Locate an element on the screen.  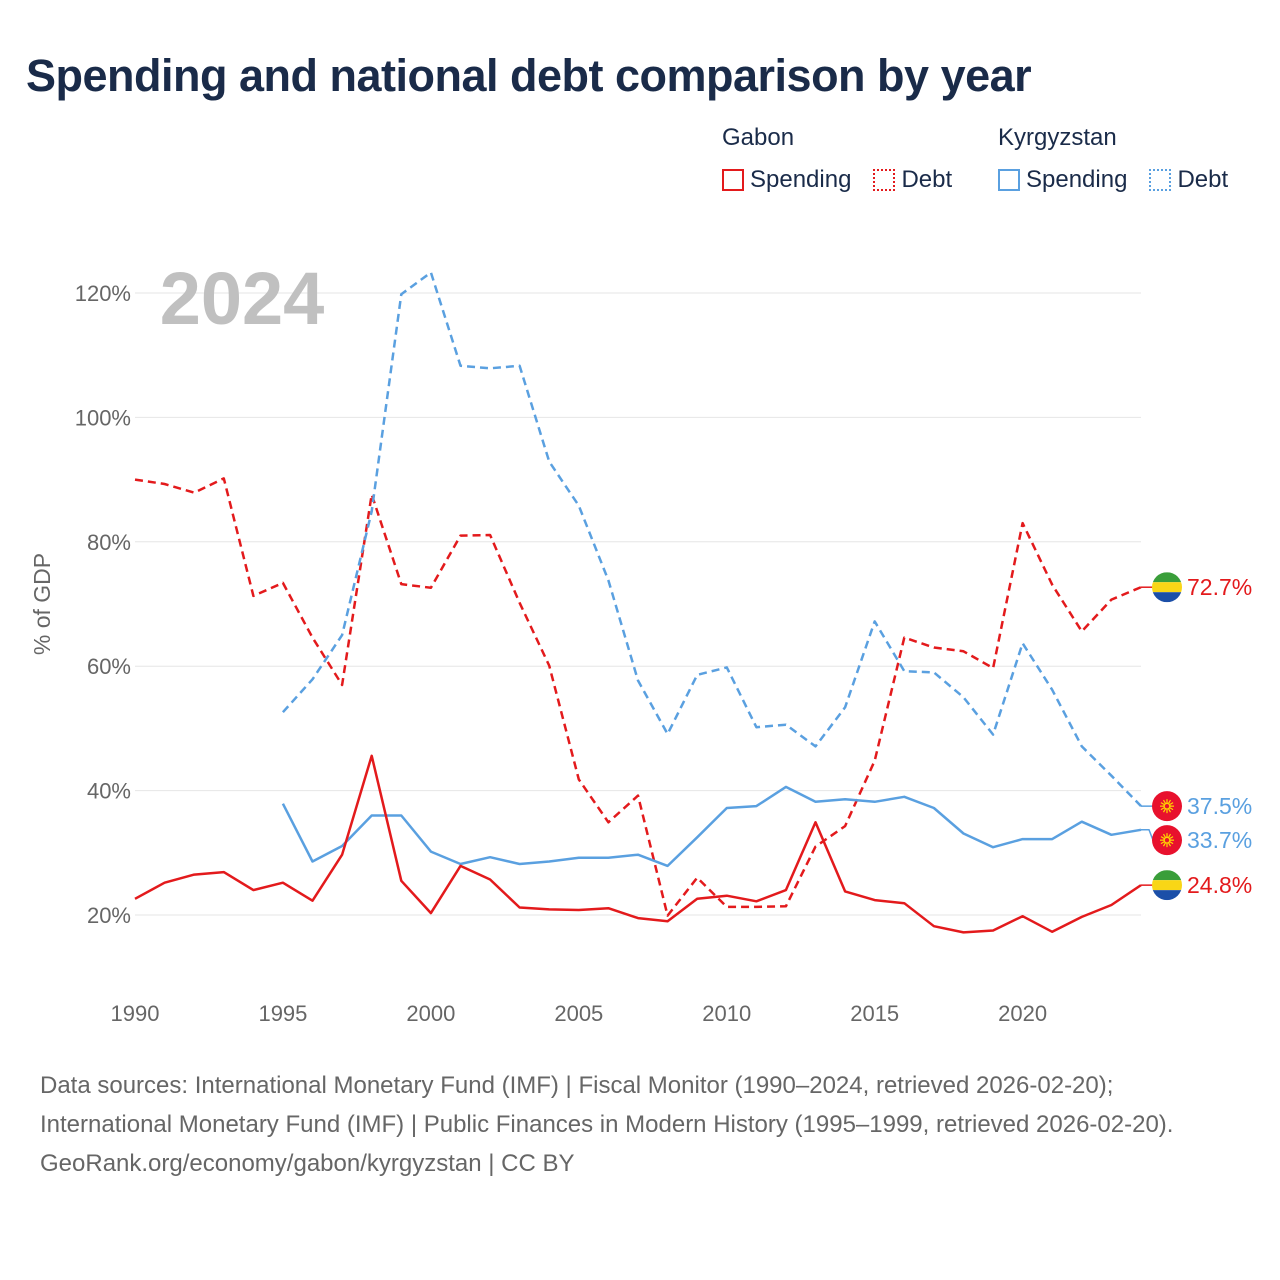
y-tick-label-80: 80% is located at coordinates (109, 542).